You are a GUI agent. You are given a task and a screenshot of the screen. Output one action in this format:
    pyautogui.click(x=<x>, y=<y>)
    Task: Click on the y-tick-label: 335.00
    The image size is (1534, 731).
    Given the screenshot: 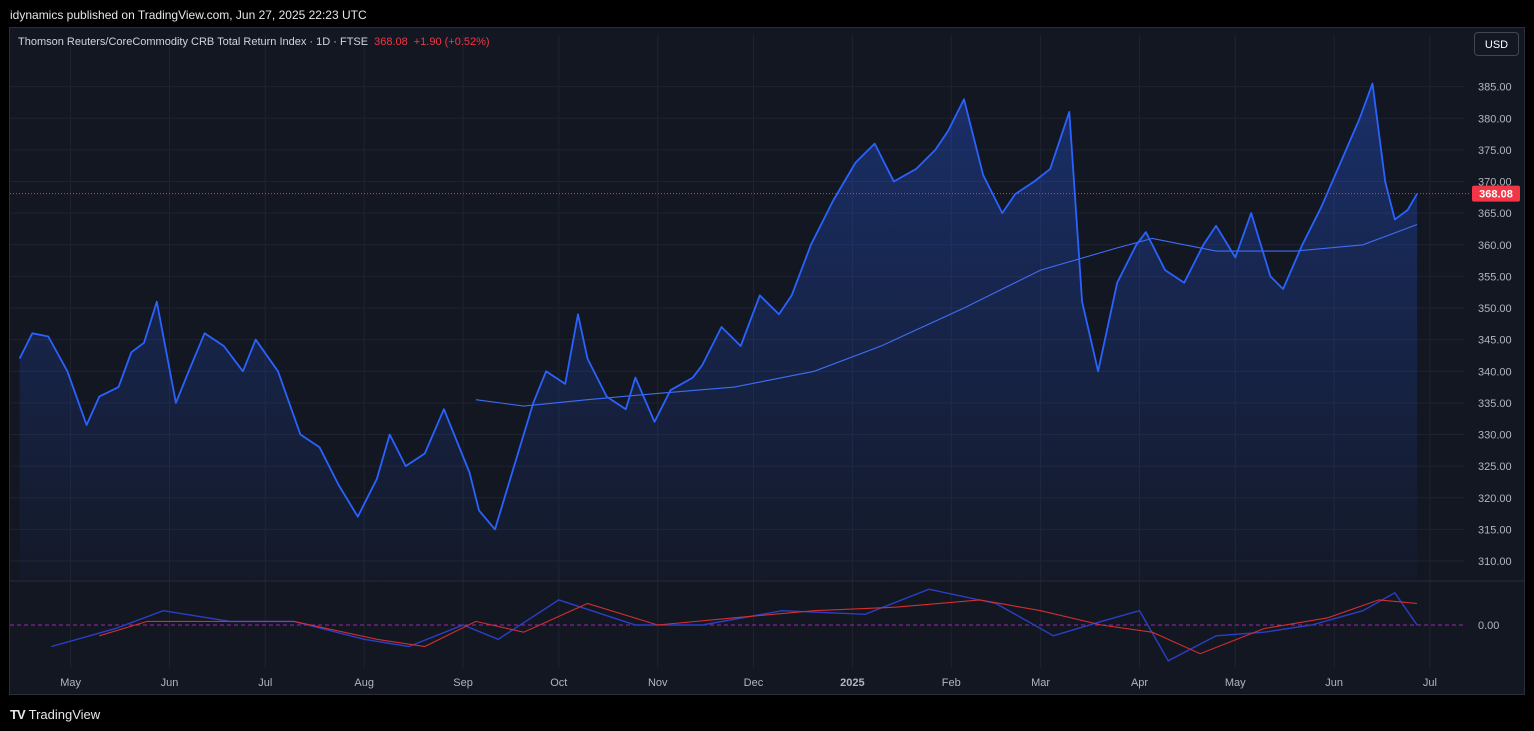 What is the action you would take?
    pyautogui.click(x=1495, y=404)
    